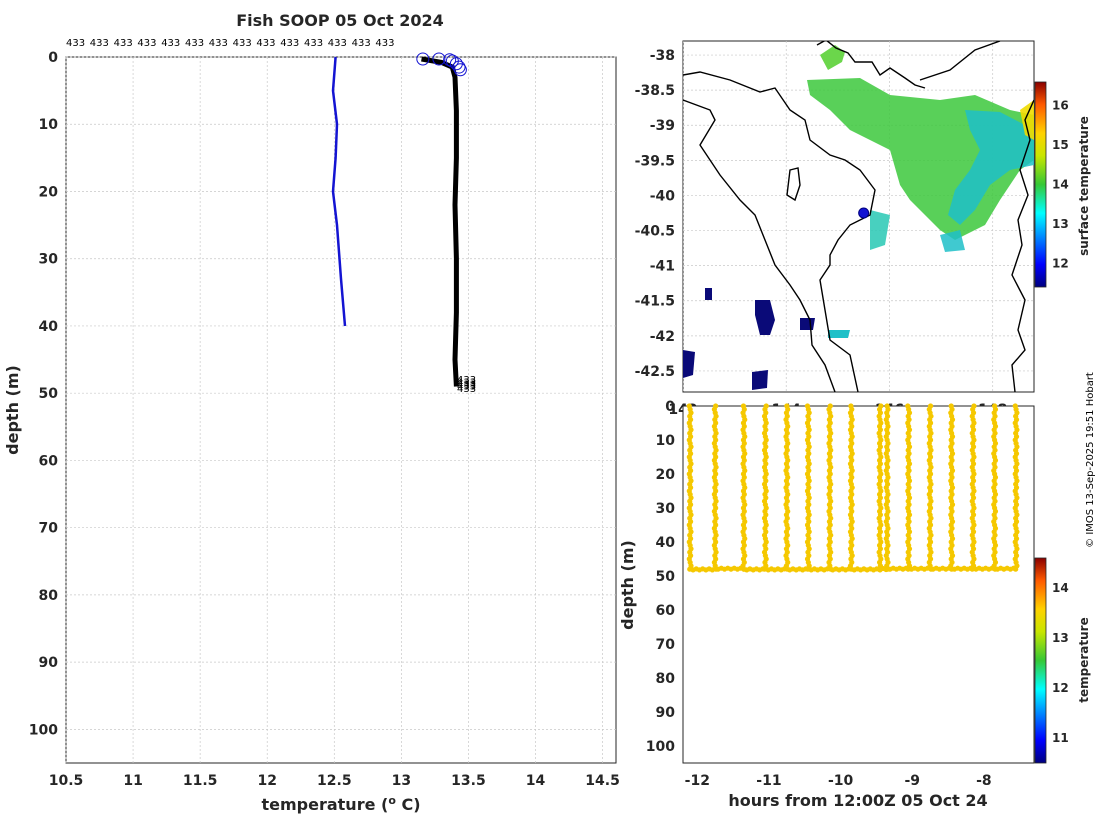 The height and width of the screenshot is (820, 1100). Describe the element at coordinates (952, 241) in the screenshot. I see `sst-patch-east` at that location.